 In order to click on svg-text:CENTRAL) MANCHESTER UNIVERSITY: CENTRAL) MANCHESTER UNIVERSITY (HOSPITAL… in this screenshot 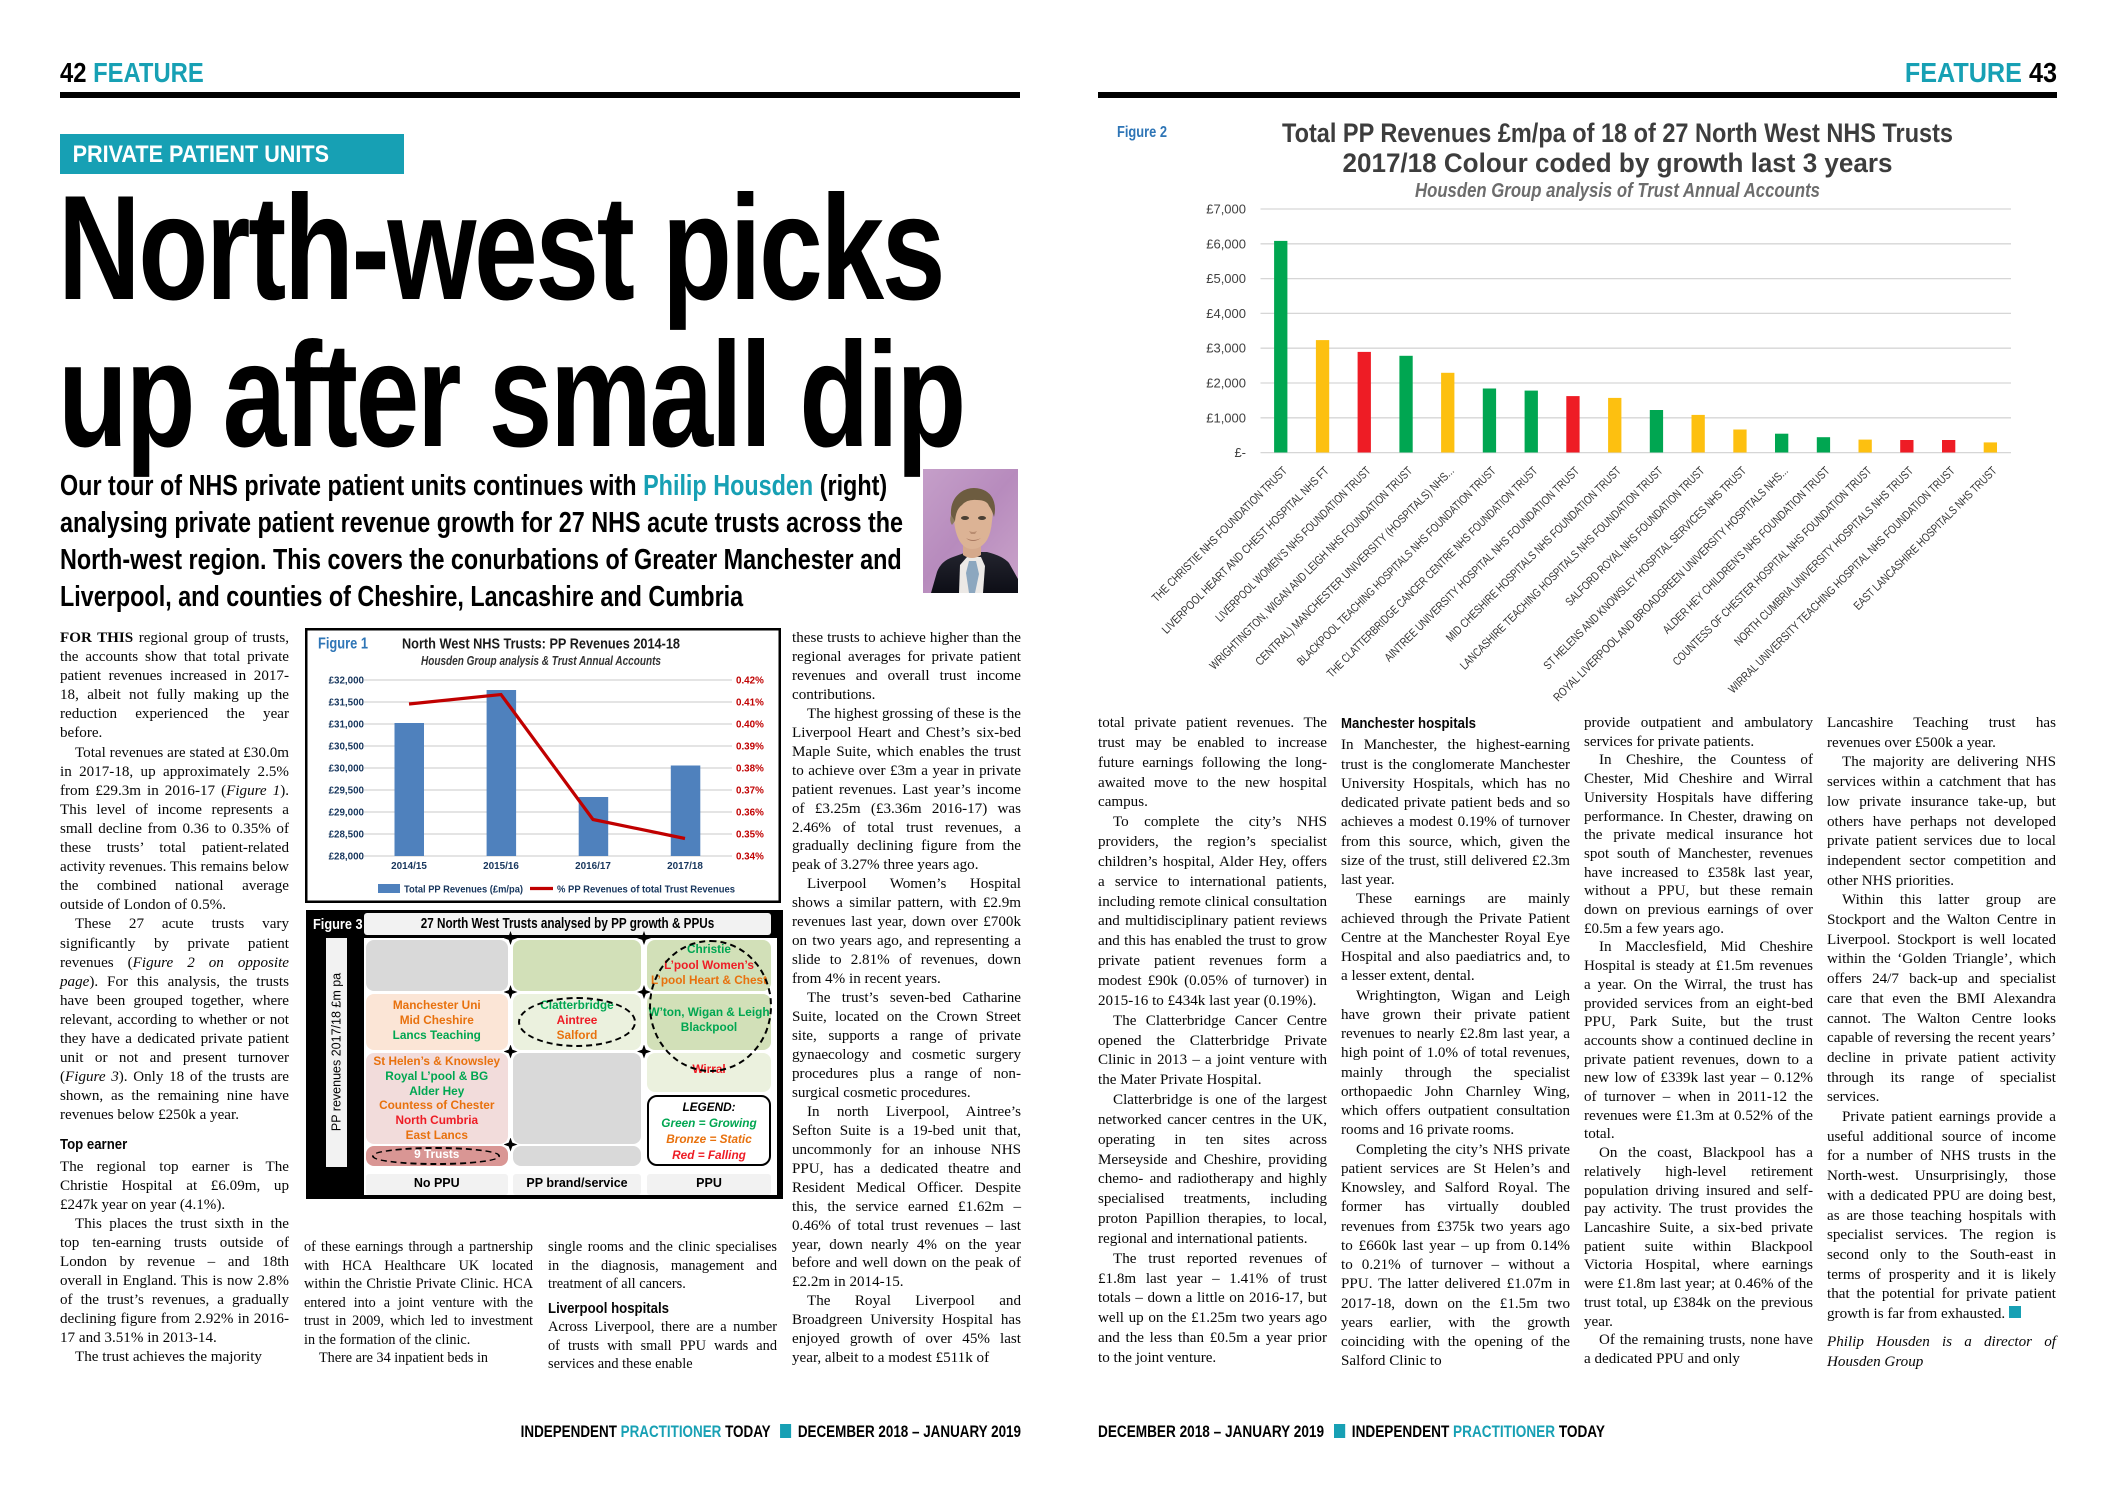, I will do `click(1354, 566)`.